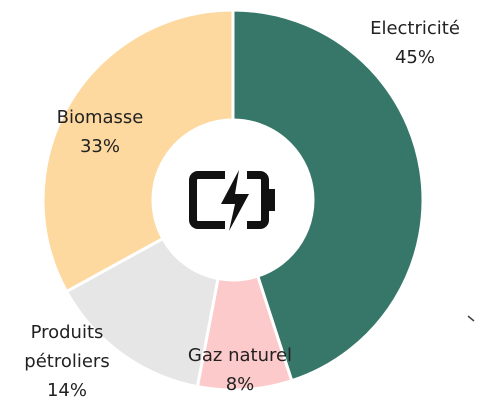 This screenshot has width=481, height=408. I want to click on slice, so click(142, 312).